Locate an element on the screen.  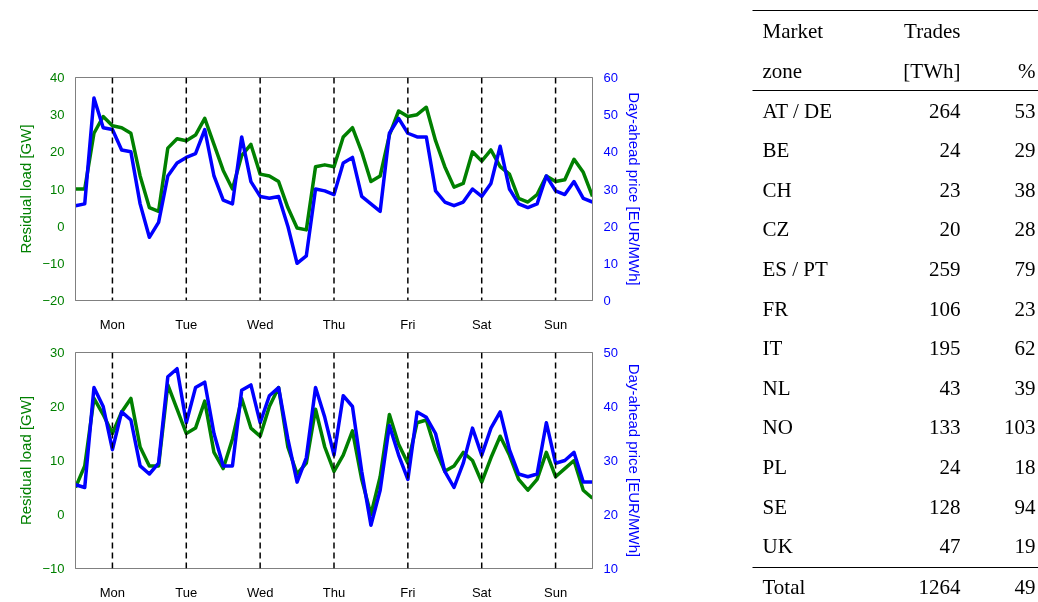
data-label: 1264 is located at coordinates (939, 586).